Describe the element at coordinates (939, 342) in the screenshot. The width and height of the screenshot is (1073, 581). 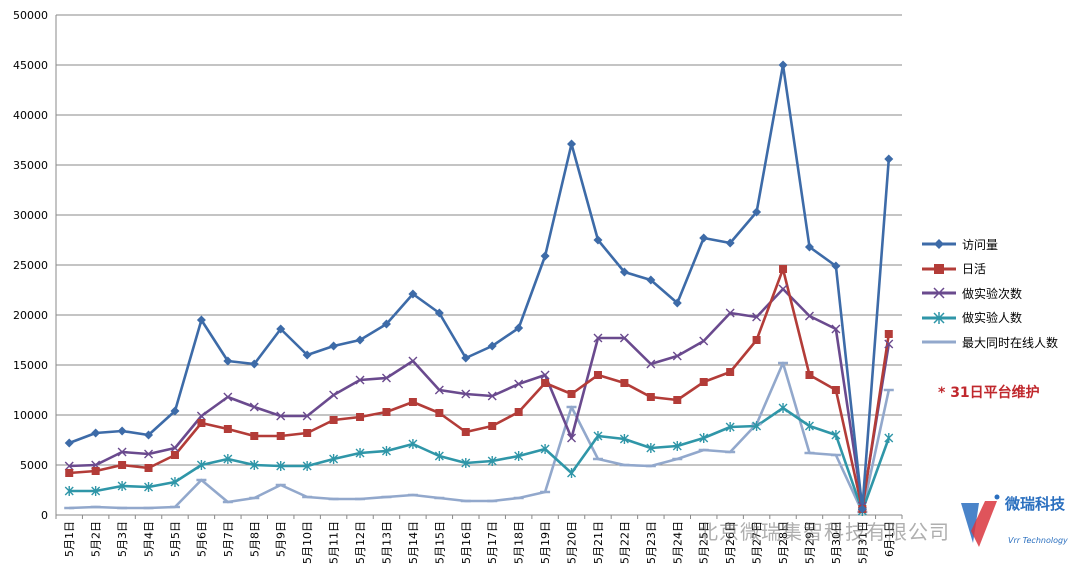
I see `legend-swatch-max-online` at that location.